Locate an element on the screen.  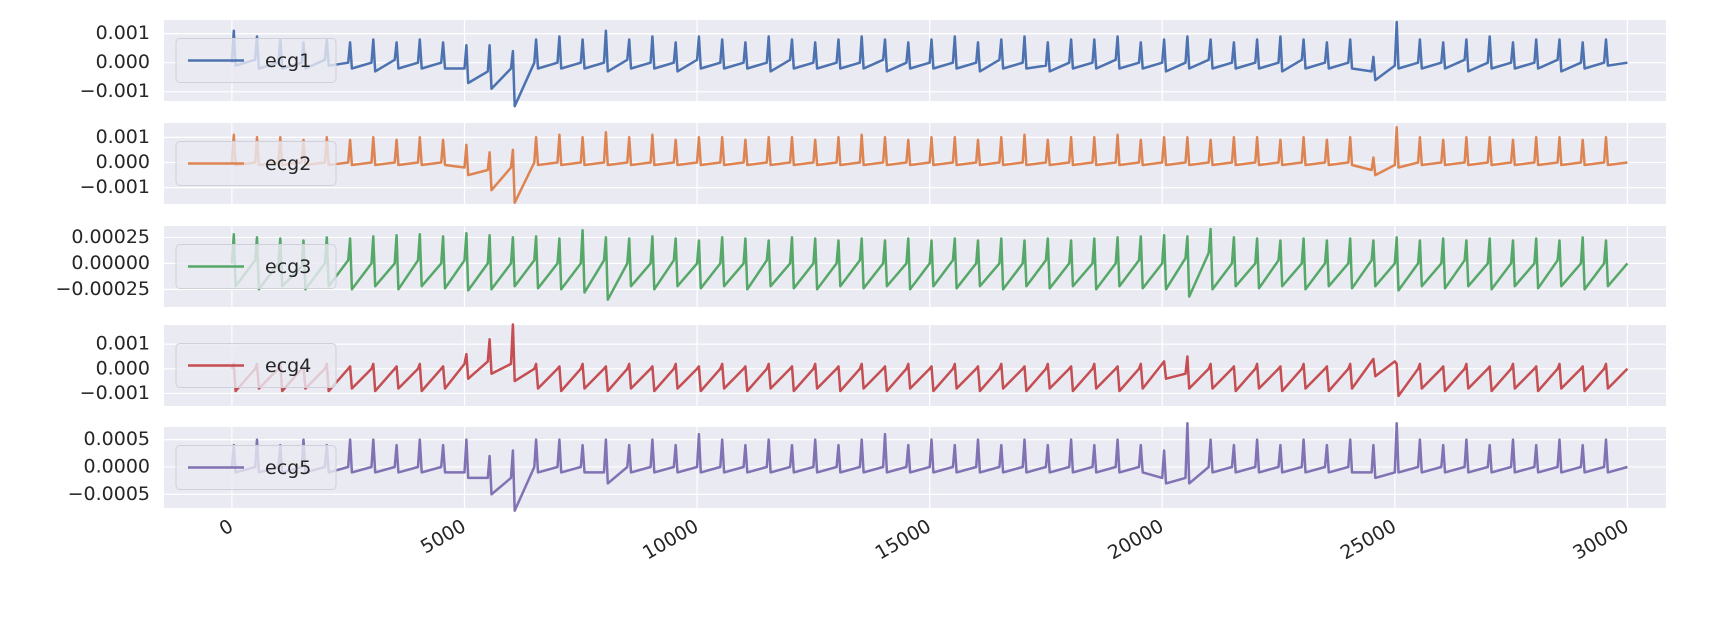
y-tick-label: 0.0005 is located at coordinates (117, 439).